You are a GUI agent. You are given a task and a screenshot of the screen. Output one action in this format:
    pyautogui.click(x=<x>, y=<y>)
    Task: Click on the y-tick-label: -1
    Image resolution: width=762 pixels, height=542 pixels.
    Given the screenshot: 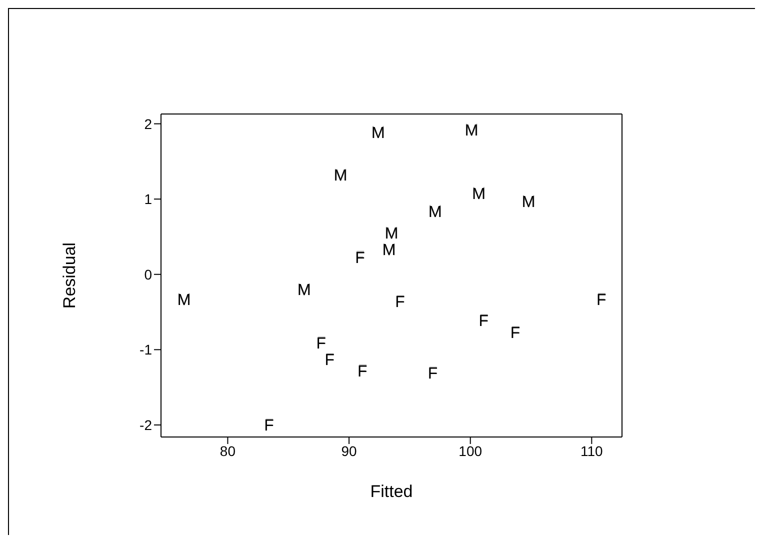 What is the action you would take?
    pyautogui.click(x=146, y=350)
    